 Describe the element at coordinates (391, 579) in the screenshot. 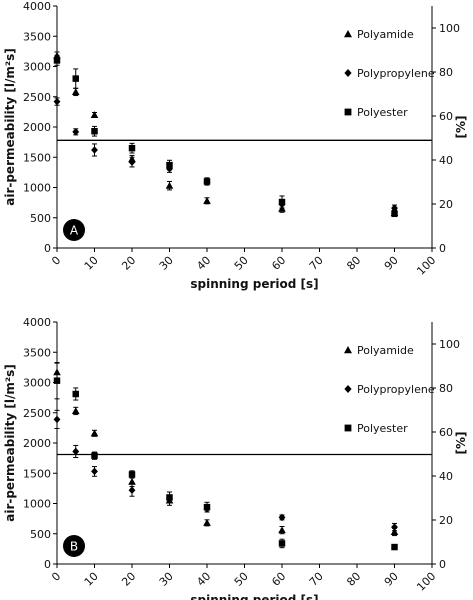

I see `x-tick-label: 90` at that location.